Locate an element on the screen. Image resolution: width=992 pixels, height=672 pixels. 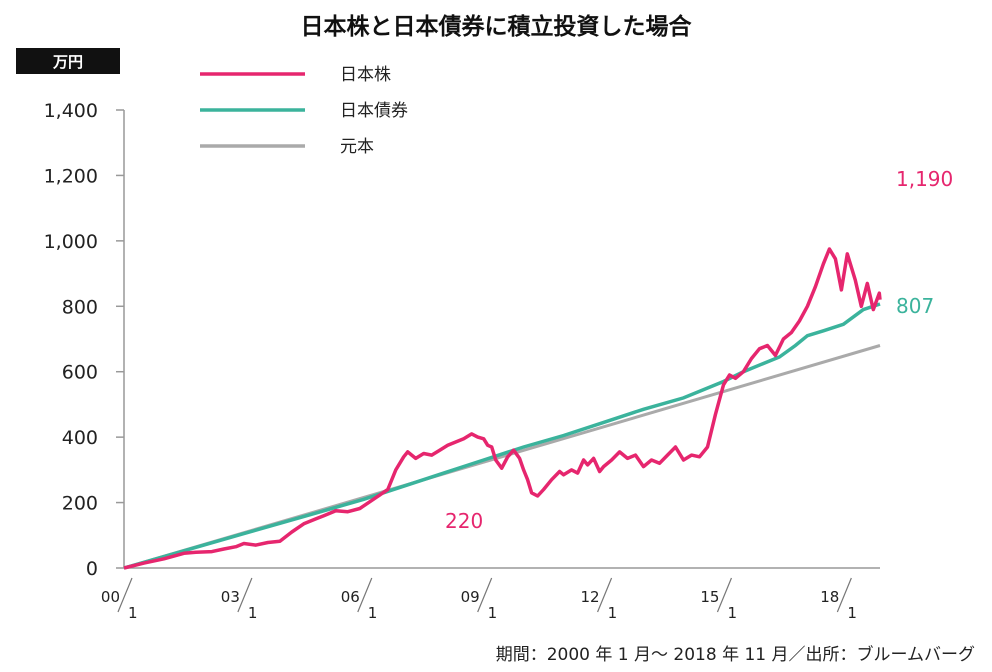
y-tick-label: 200 is located at coordinates (80, 504).